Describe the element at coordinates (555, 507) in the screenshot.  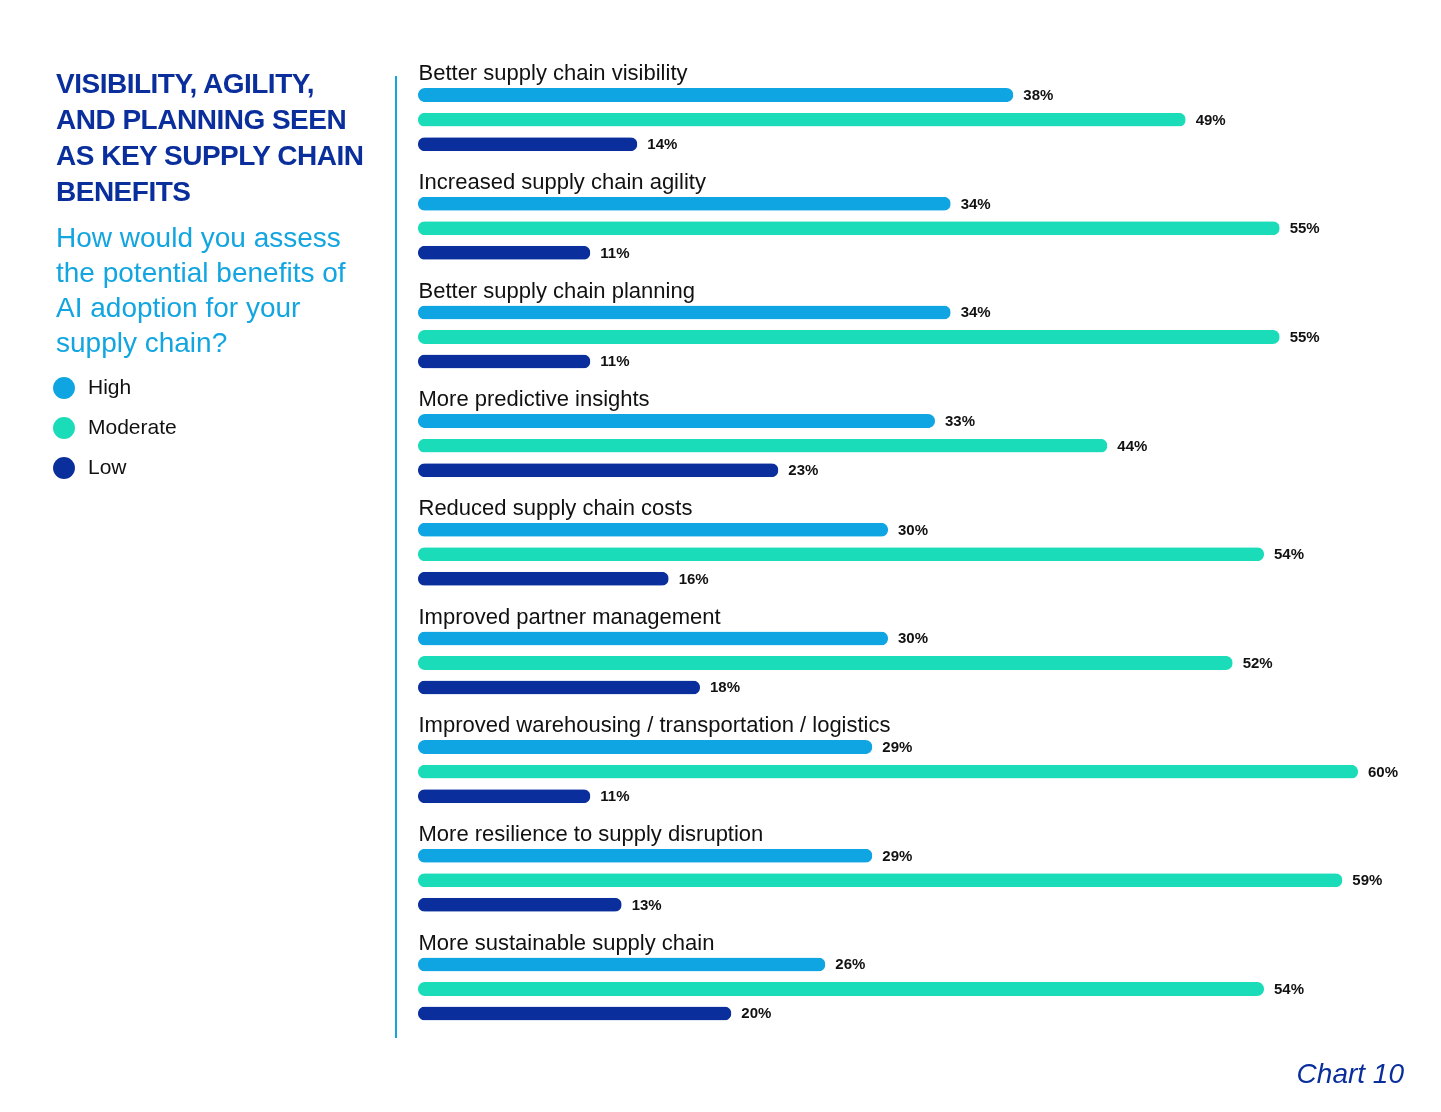
I see `y-tick-label: Reduced supply chain costs` at that location.